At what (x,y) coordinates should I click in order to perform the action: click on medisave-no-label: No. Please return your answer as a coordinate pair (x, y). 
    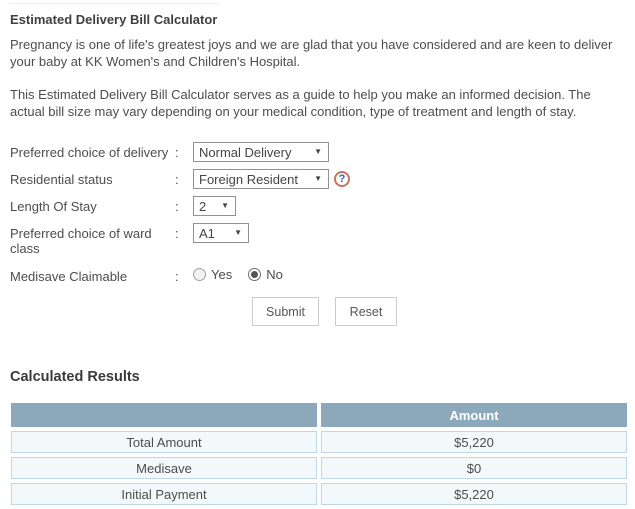
    Looking at the image, I should click on (274, 274).